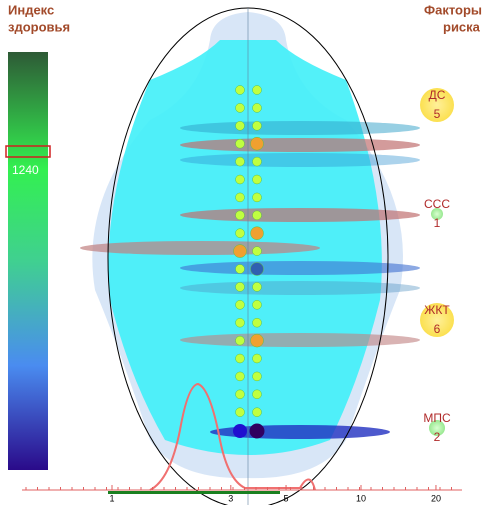 The width and height of the screenshot is (488, 505). I want to click on norm-range, so click(194, 492).